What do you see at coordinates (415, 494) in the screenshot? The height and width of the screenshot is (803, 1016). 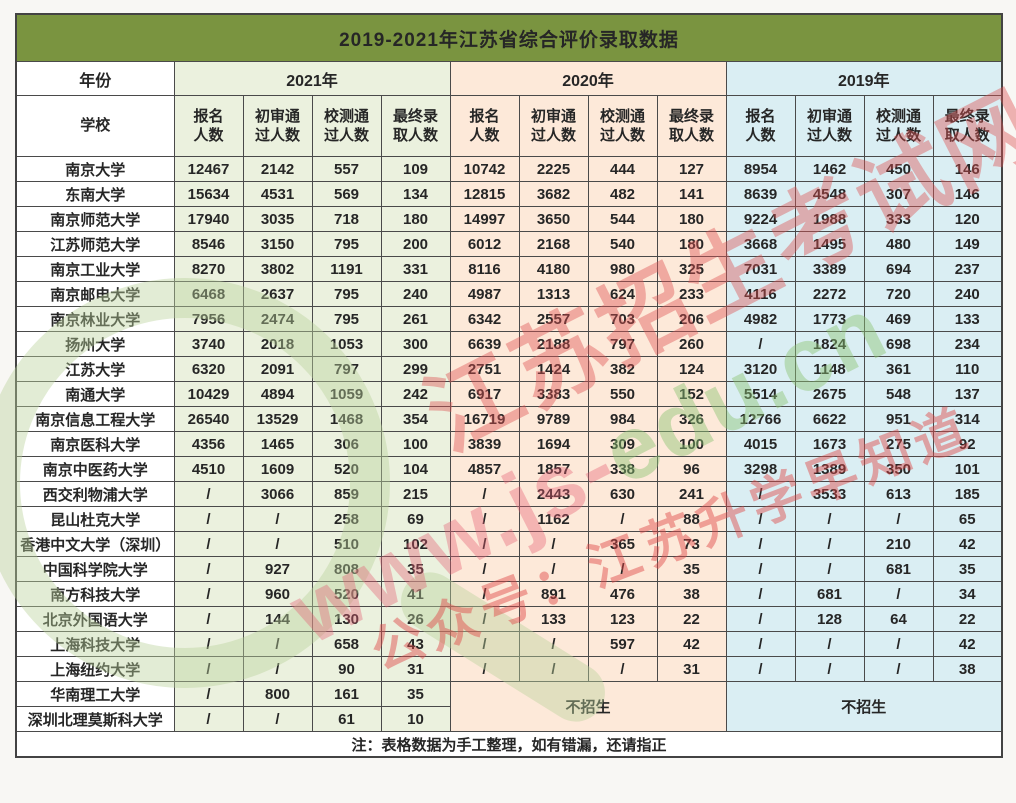 I see `value-cell-2021: 215` at bounding box center [415, 494].